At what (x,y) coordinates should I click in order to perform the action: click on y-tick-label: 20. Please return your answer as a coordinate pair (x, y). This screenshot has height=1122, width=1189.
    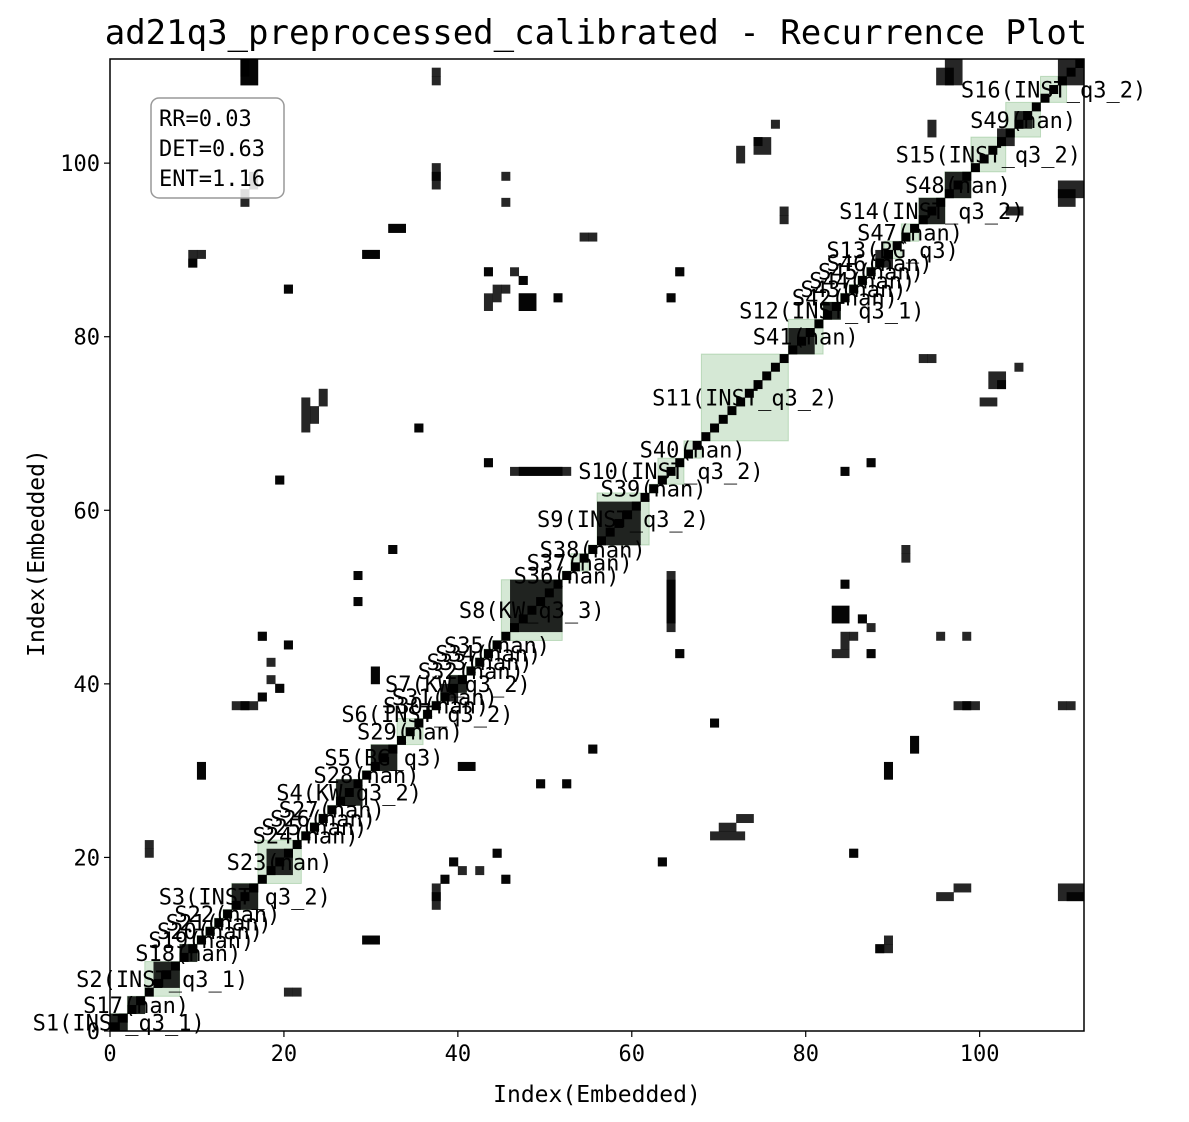
    Looking at the image, I should click on (87, 858).